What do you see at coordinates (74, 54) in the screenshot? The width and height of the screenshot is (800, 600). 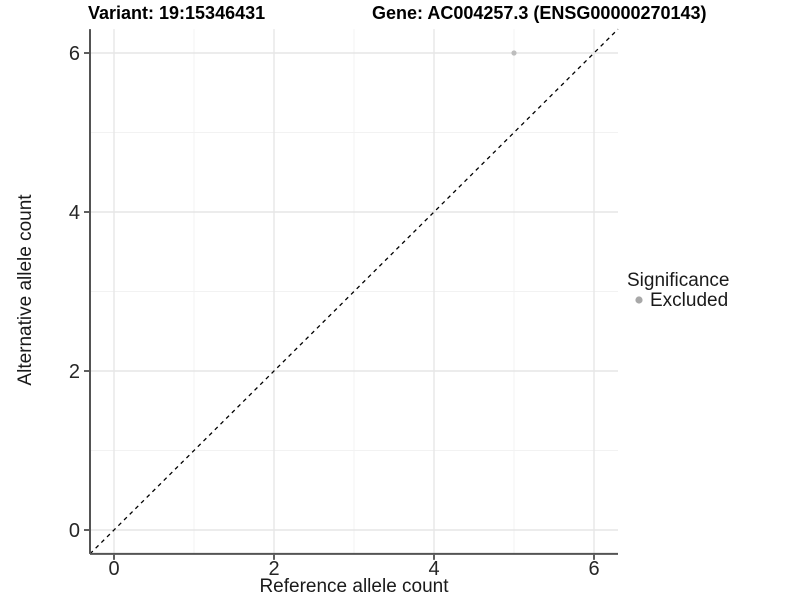 I see `y-tick-label: 6` at bounding box center [74, 54].